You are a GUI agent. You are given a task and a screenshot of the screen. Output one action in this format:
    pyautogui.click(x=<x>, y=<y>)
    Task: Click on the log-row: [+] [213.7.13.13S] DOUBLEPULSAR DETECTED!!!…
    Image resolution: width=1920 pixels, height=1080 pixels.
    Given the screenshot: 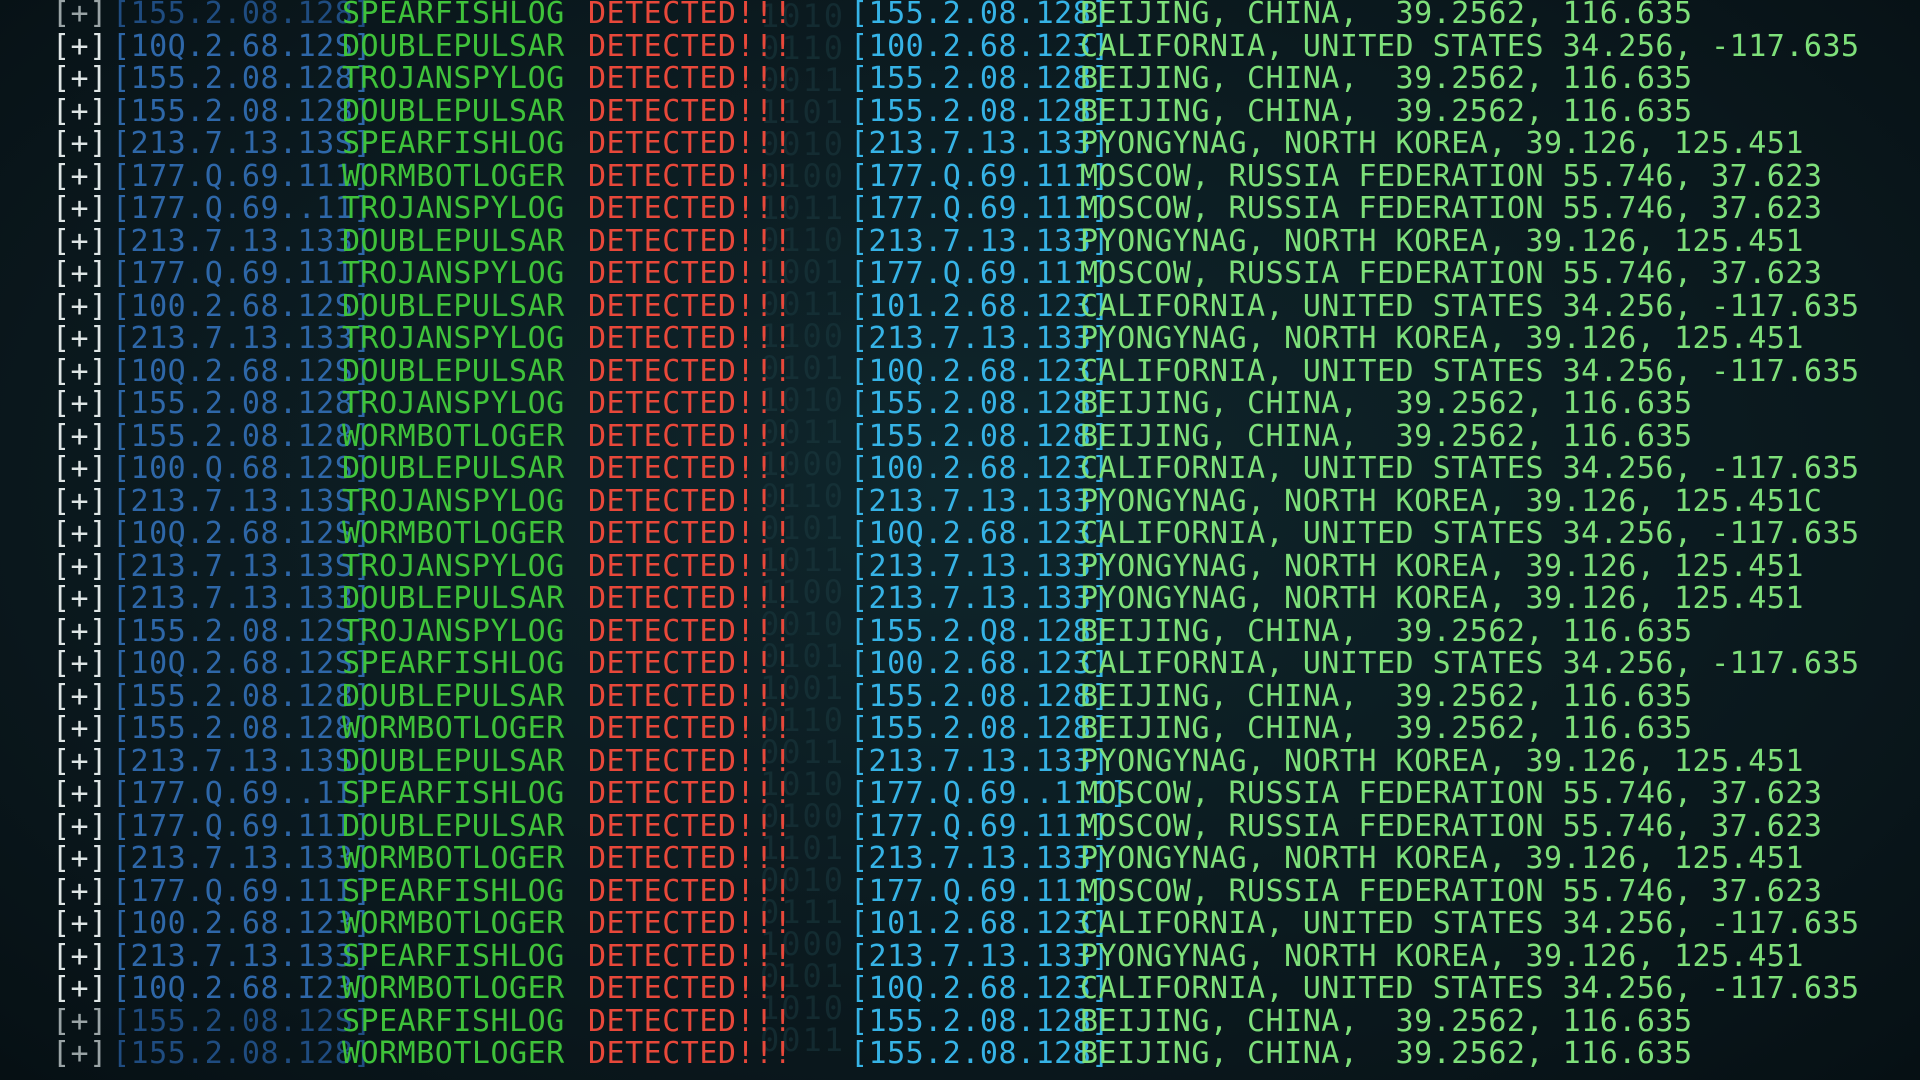 What is the action you would take?
    pyautogui.click(x=960, y=761)
    